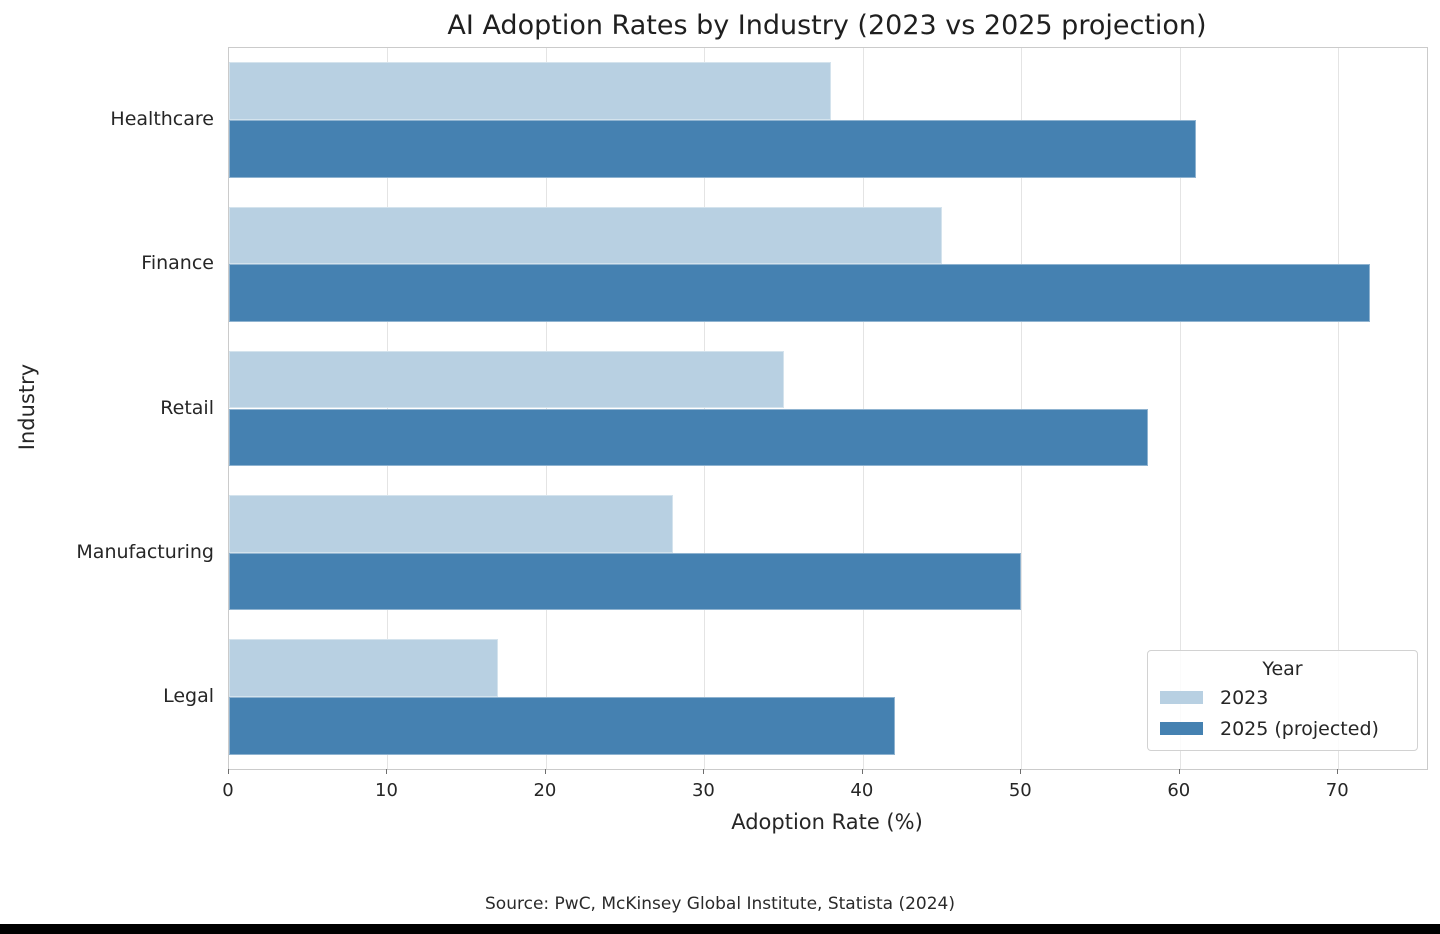 The width and height of the screenshot is (1440, 934). What do you see at coordinates (1179, 790) in the screenshot?
I see `x-tick-label: 60` at bounding box center [1179, 790].